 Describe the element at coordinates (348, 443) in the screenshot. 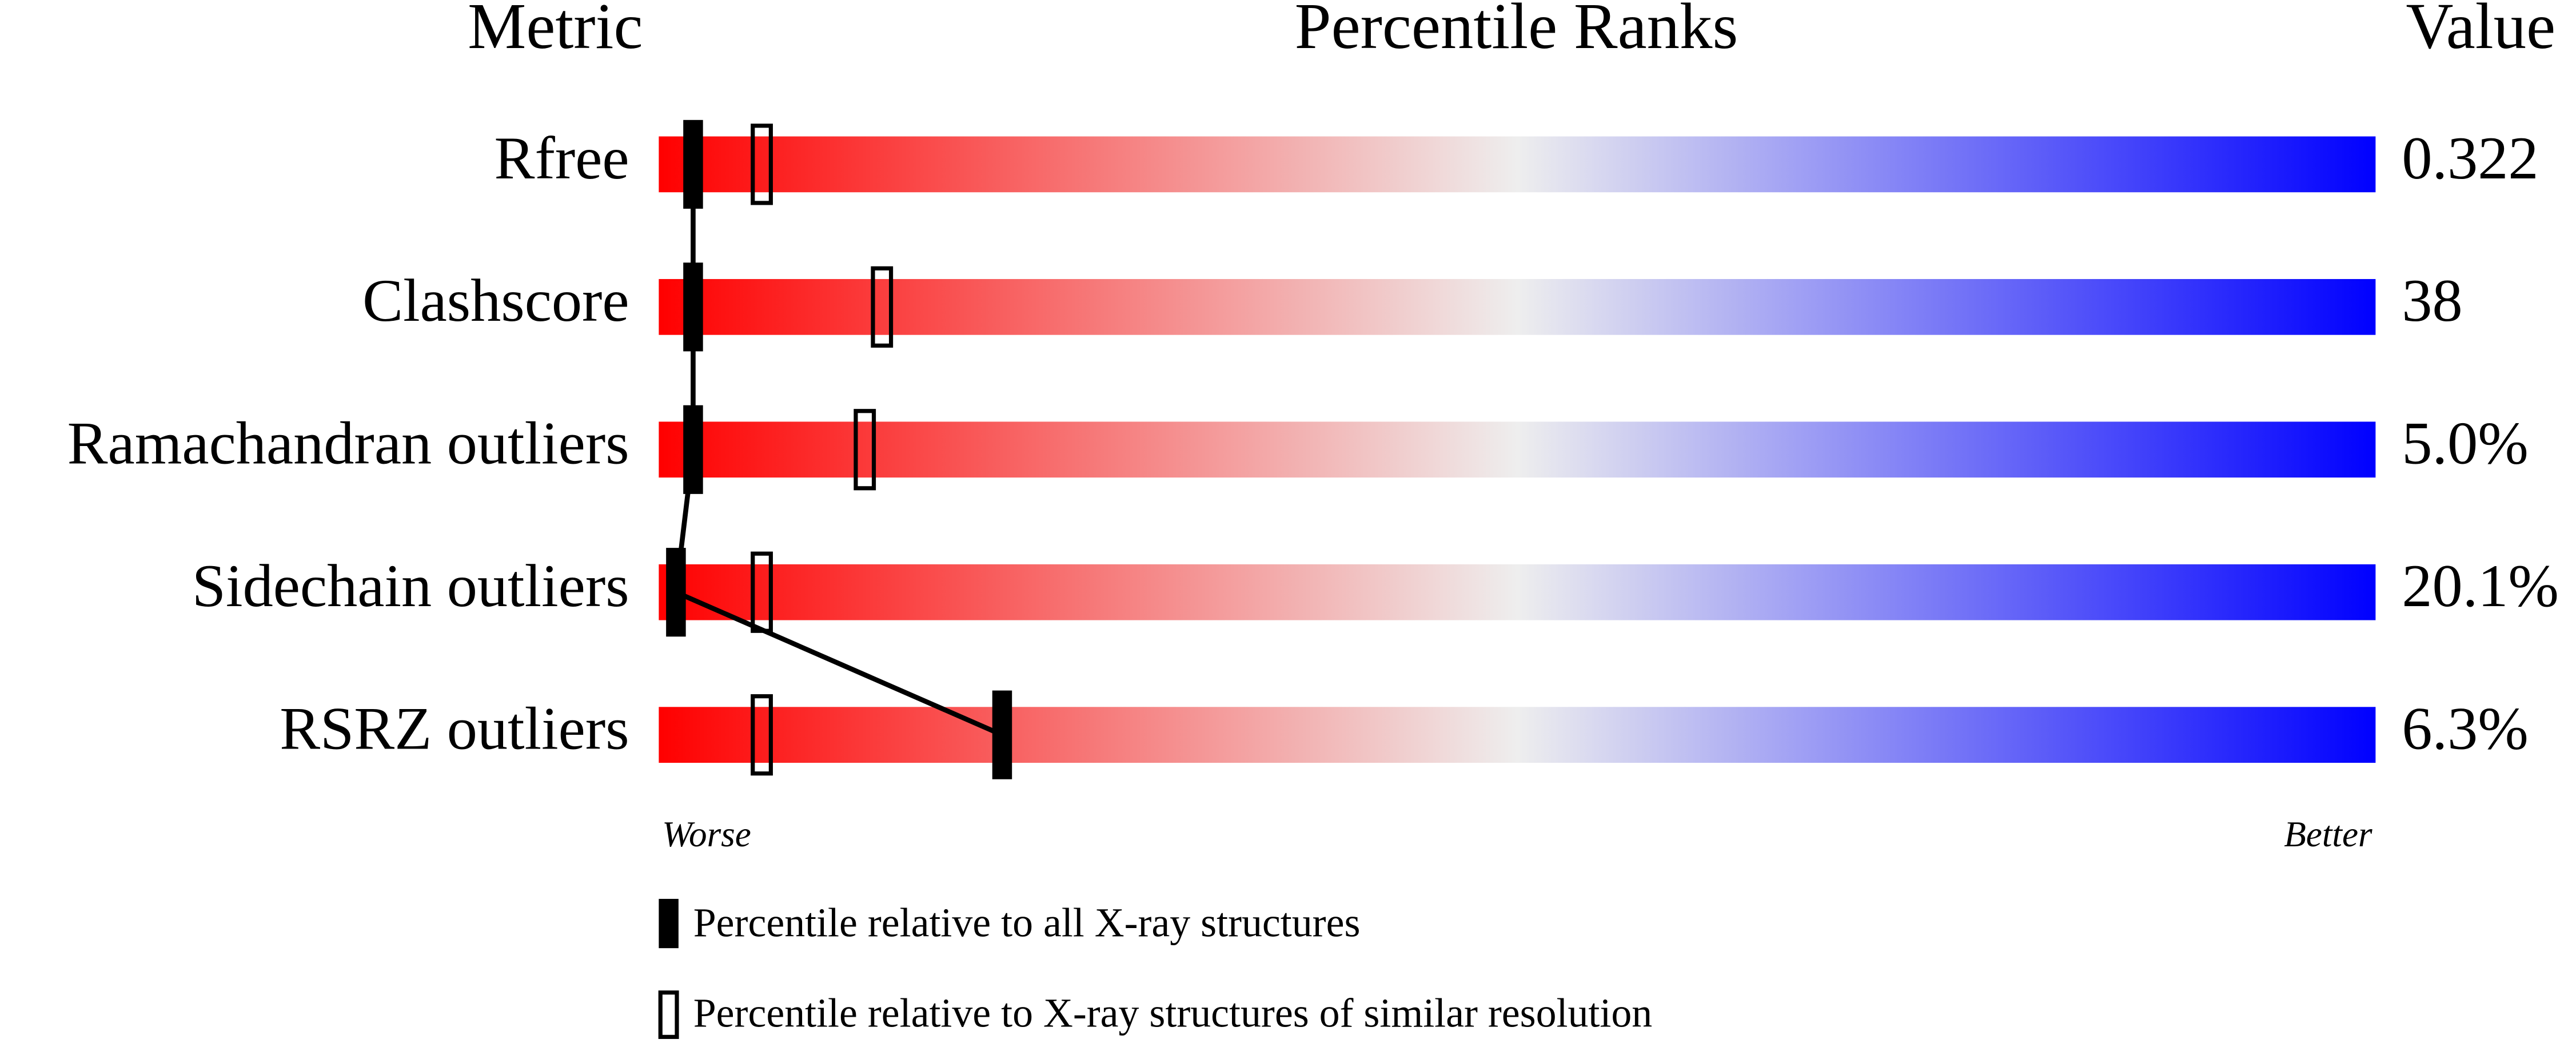

I see `metric-label: Ramachandran outliers` at that location.